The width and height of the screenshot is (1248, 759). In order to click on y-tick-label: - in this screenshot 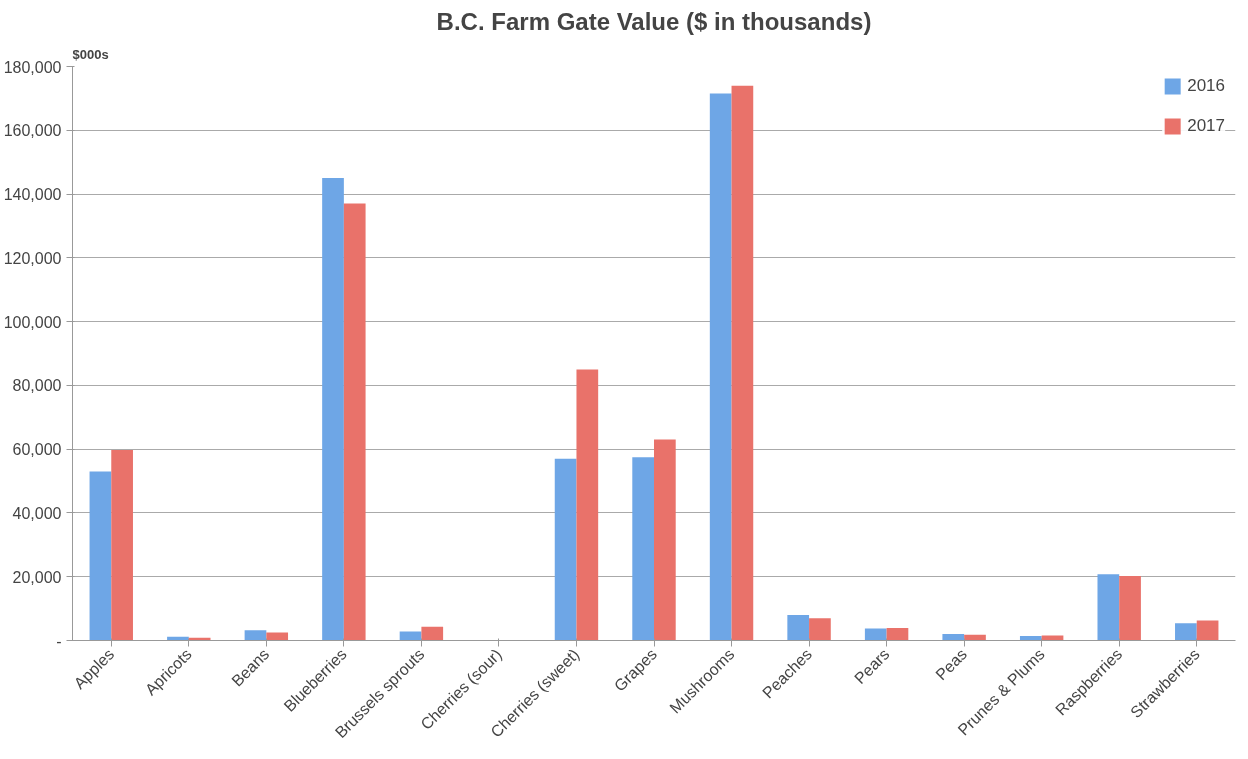, I will do `click(59, 641)`.